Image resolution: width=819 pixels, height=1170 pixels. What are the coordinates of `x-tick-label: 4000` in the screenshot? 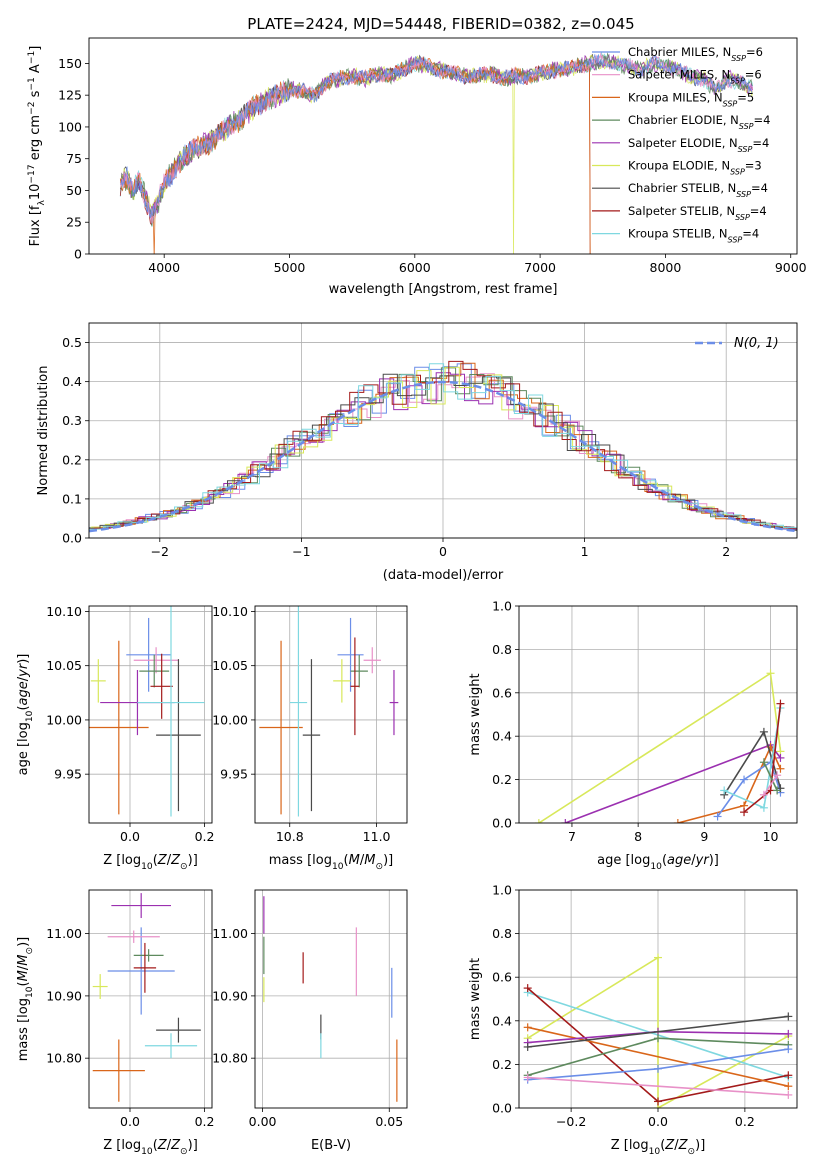 It's located at (164, 267).